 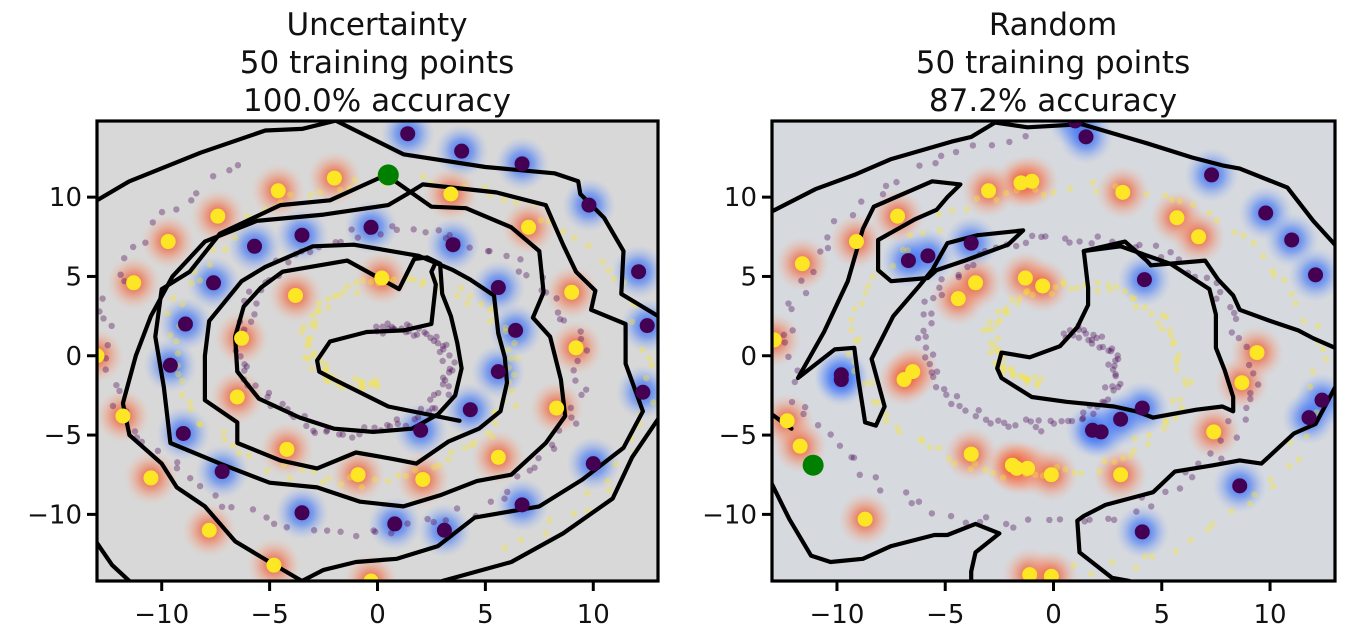 I want to click on y-tick-label: −5, so click(x=63, y=436).